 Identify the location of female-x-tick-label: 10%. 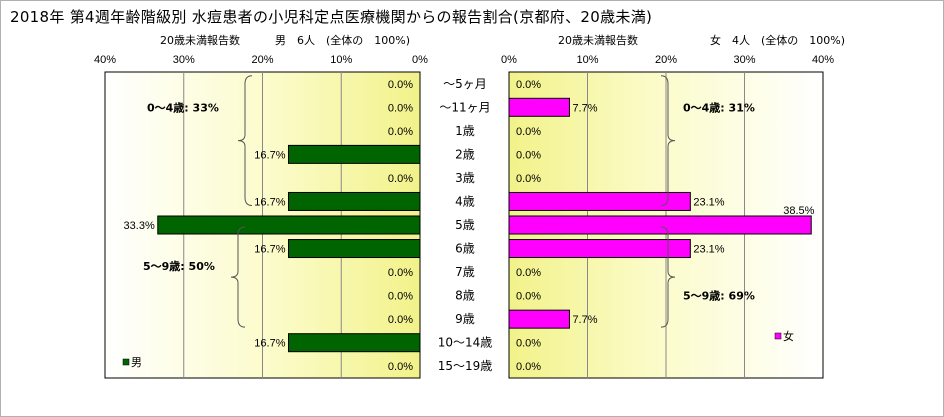
(587, 60).